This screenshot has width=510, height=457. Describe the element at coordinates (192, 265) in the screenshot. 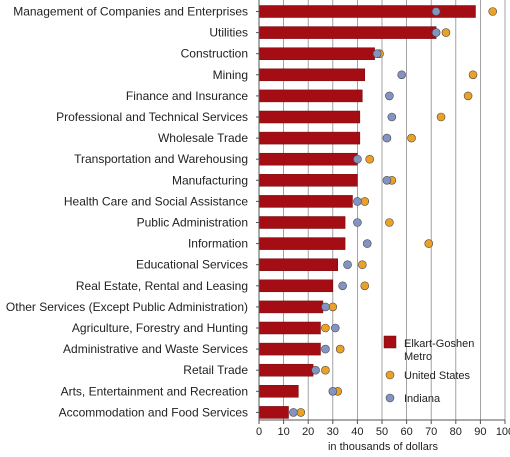

I see `category-label: Educational Services` at that location.